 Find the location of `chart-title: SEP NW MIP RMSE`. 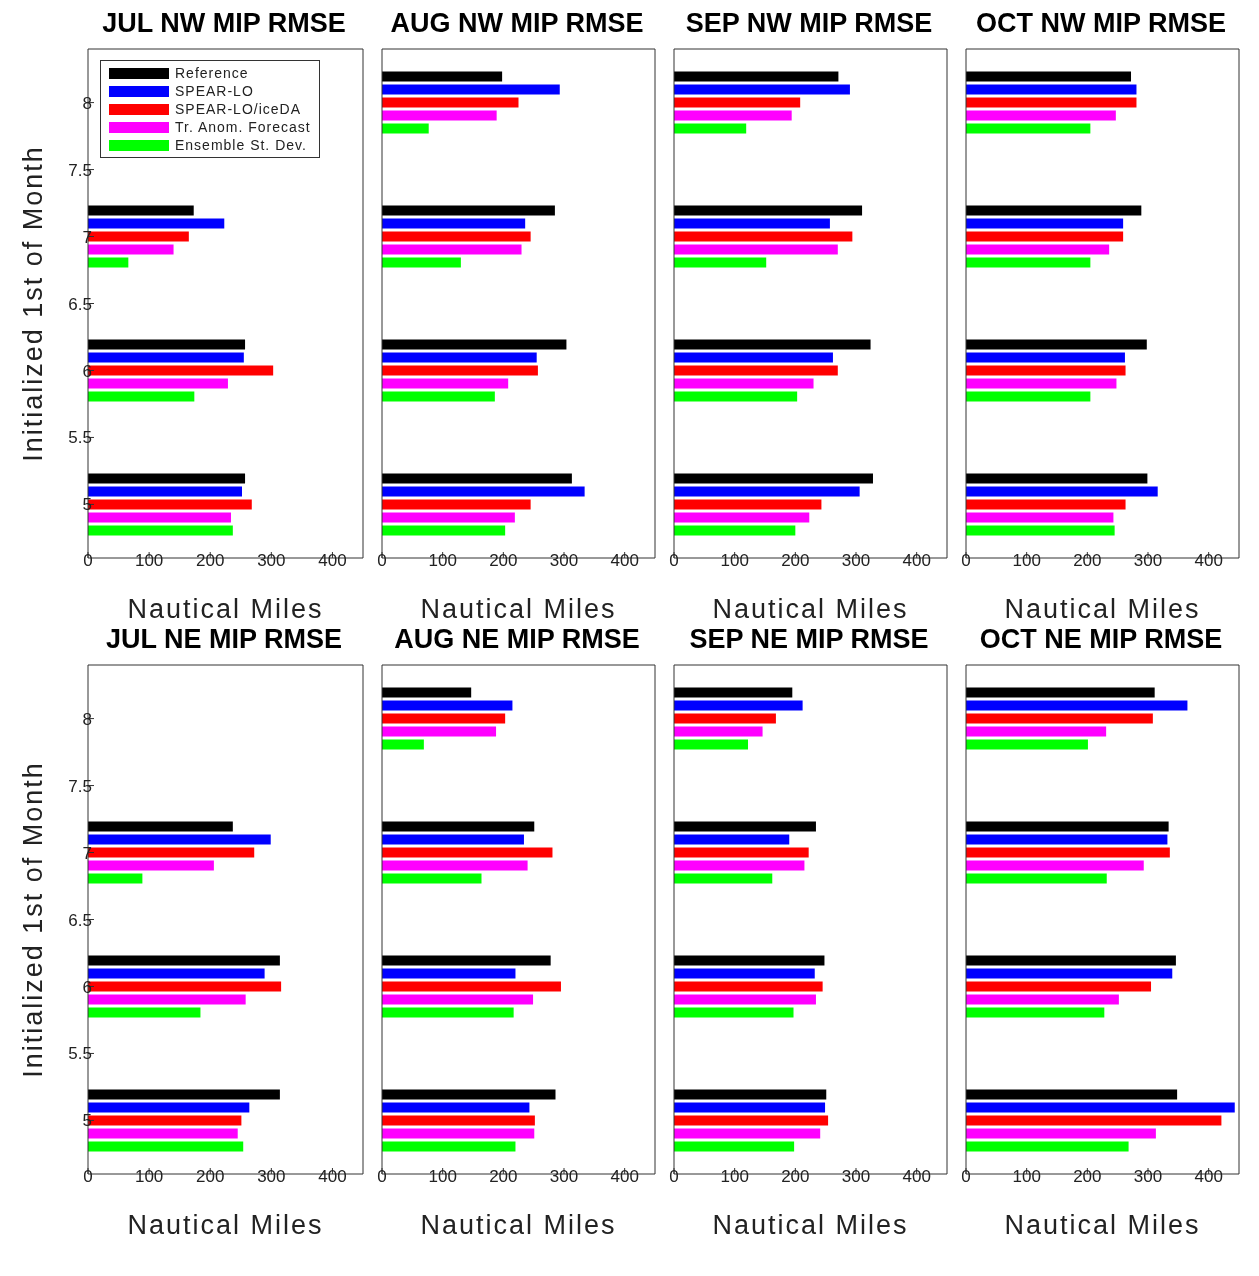

chart-title: SEP NW MIP RMSE is located at coordinates (809, 24).